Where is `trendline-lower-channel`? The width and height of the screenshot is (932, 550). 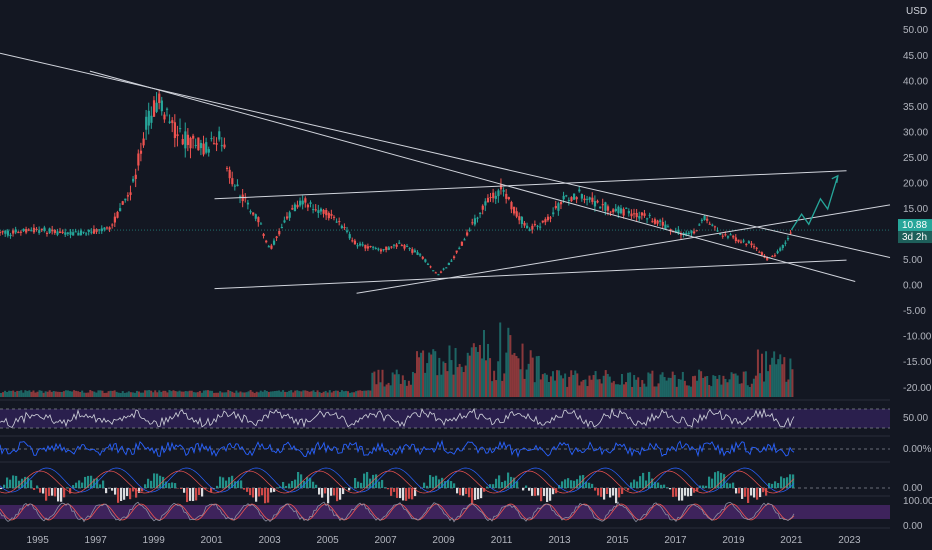 trendline-lower-channel is located at coordinates (530, 274).